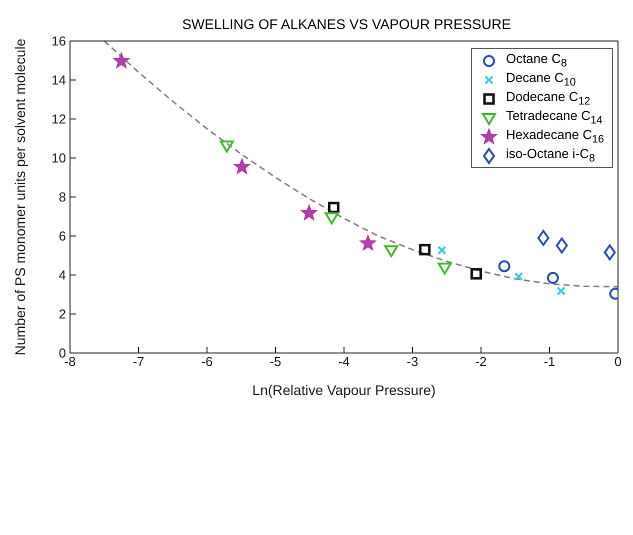 Image resolution: width=633 pixels, height=535 pixels. I want to click on y-tick-label: 10, so click(59, 158).